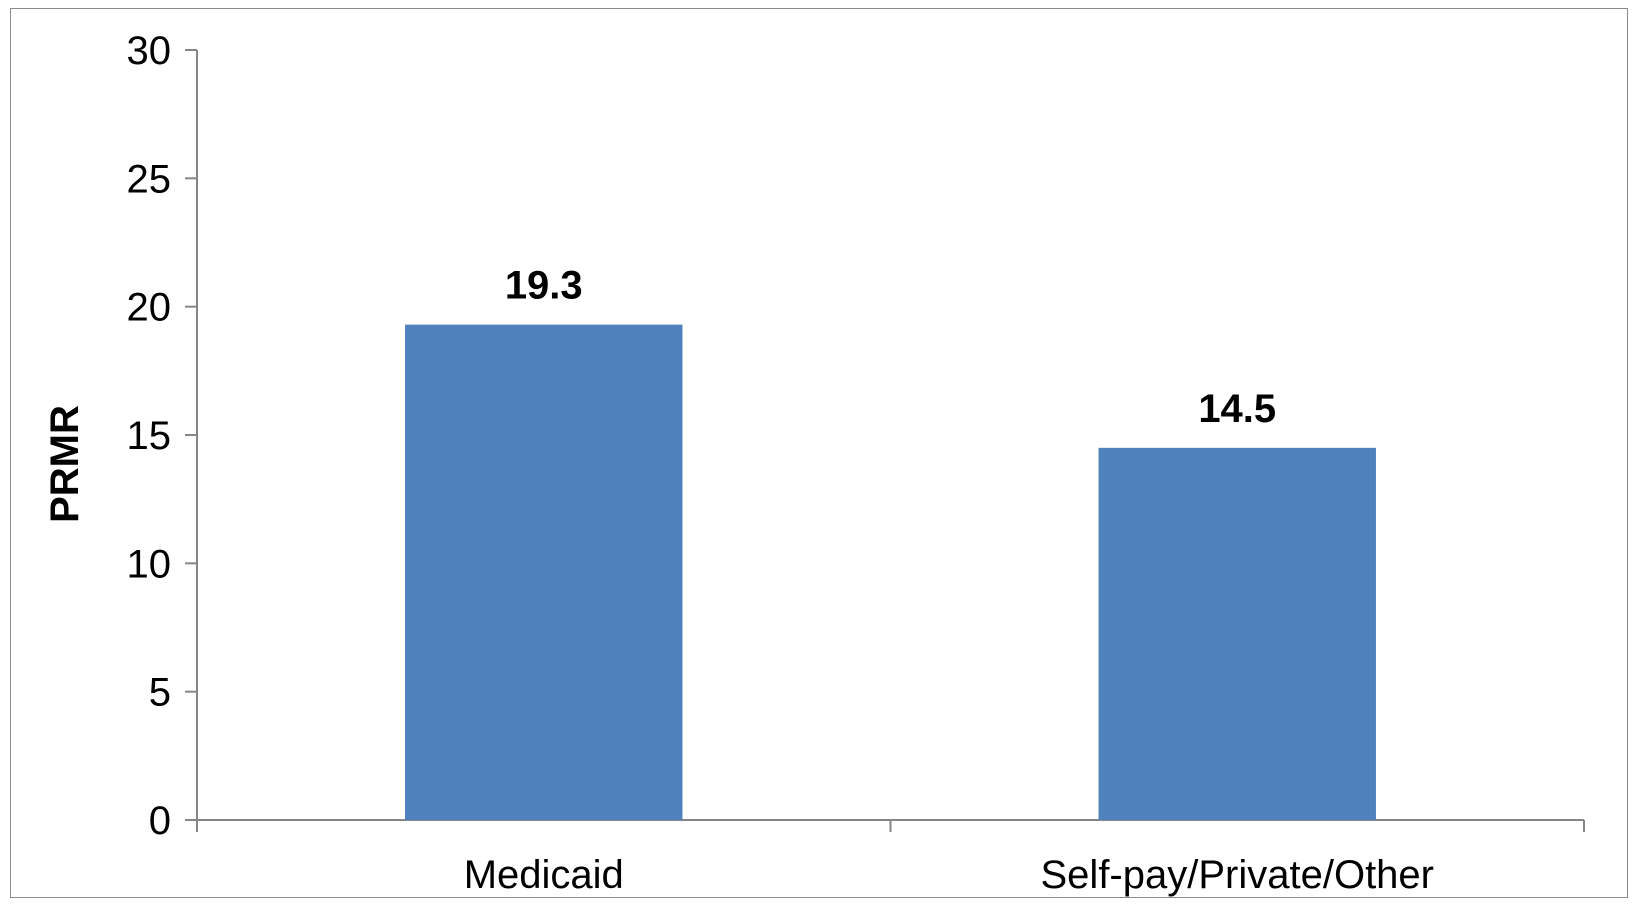 This screenshot has width=1638, height=908. I want to click on y-axis-title-group: PRMR, so click(65, 464).